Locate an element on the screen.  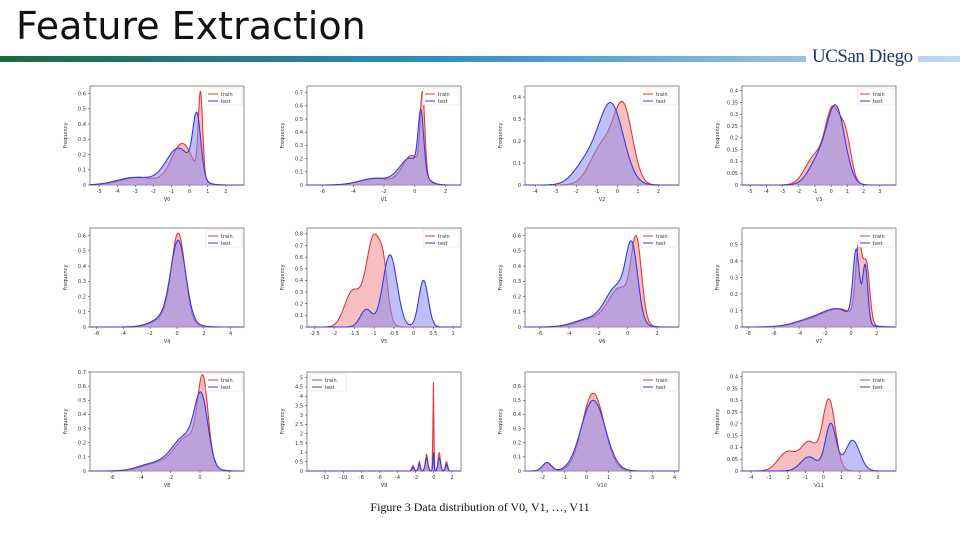
y-tick-label: 0.1 is located at coordinates (734, 162).